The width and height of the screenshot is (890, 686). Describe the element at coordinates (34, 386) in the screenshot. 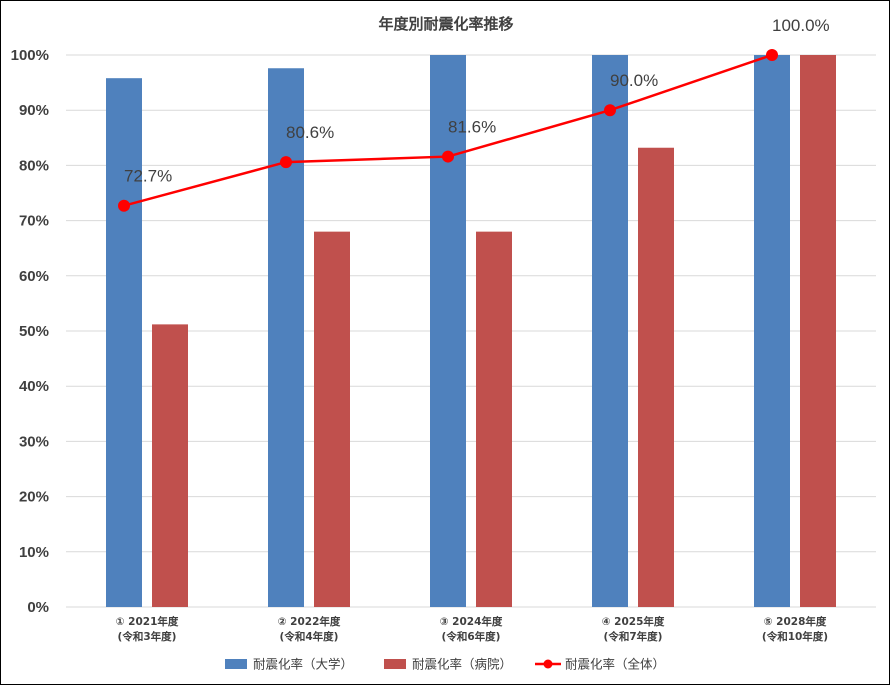

I see `y-tick-label: 40%` at that location.